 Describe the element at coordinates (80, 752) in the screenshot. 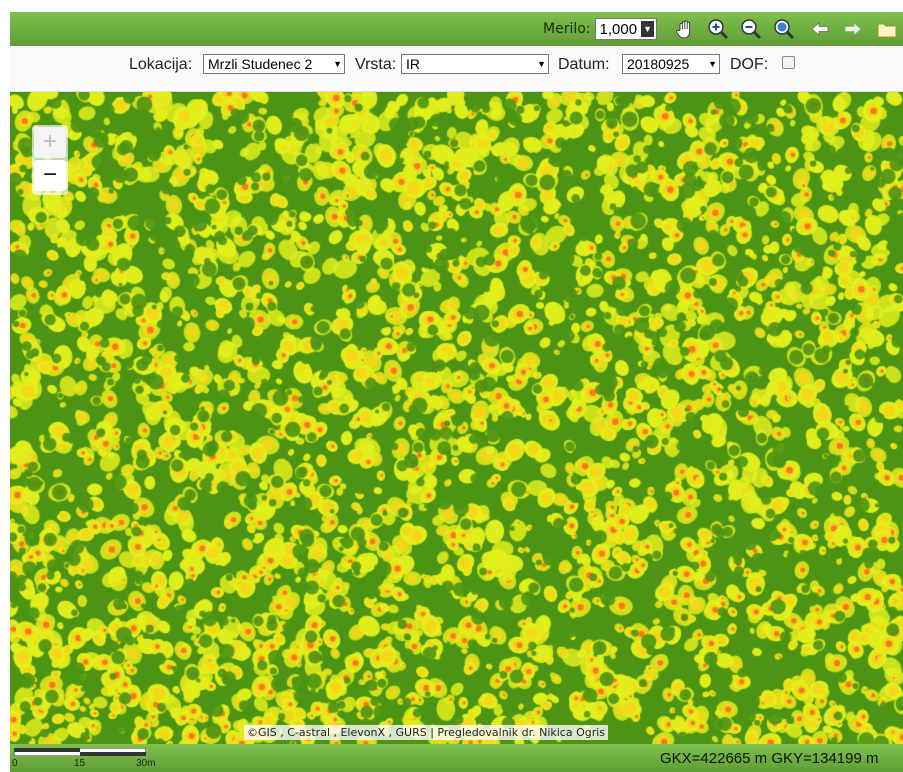

I see `scale-bar` at that location.